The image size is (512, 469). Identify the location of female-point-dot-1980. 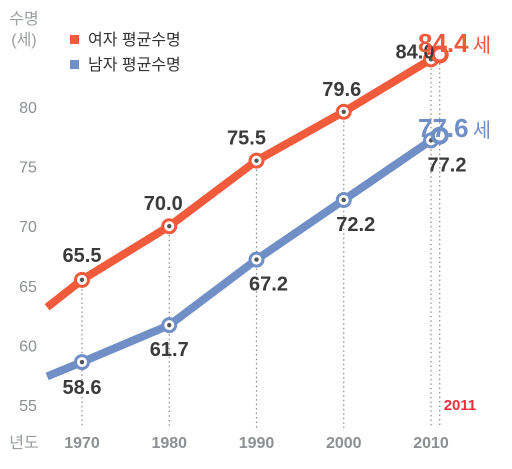
(169, 226).